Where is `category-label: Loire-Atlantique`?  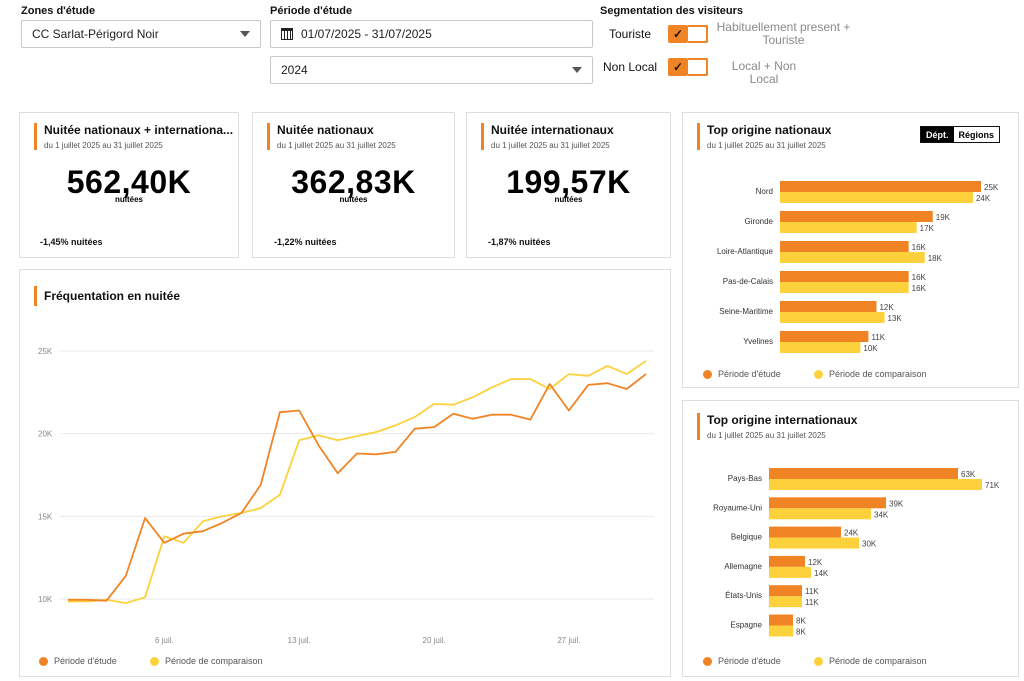
category-label: Loire-Atlantique is located at coordinates (745, 251).